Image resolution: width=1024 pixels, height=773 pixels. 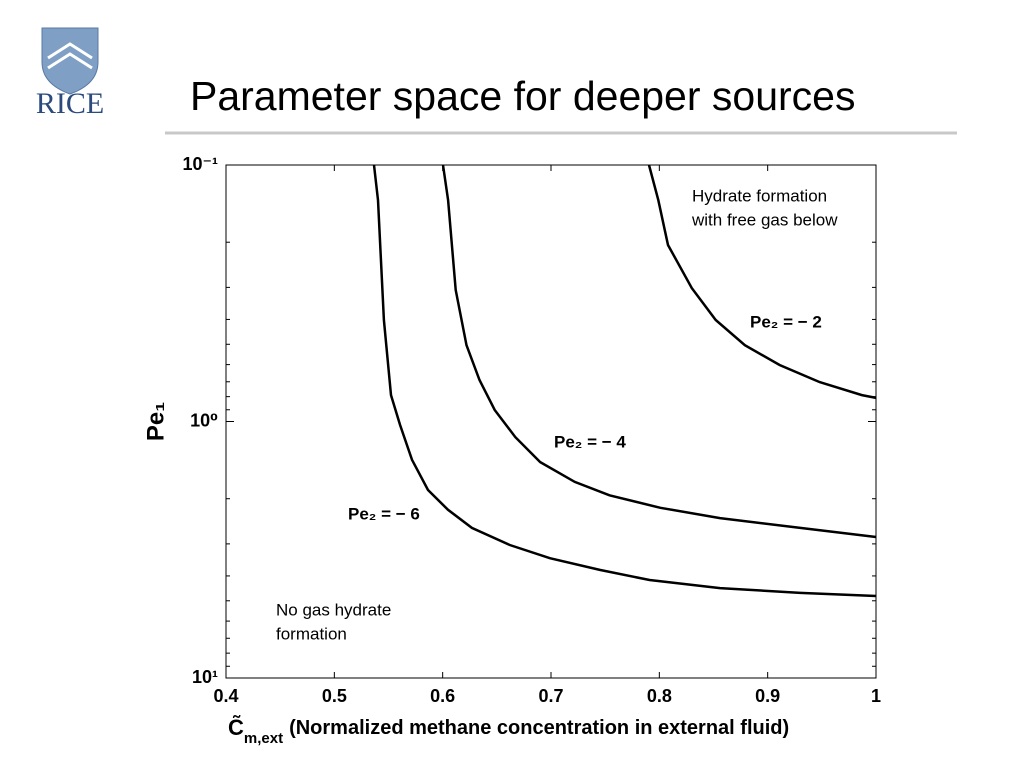 I want to click on x-tick-label: 0.6, so click(x=442, y=696).